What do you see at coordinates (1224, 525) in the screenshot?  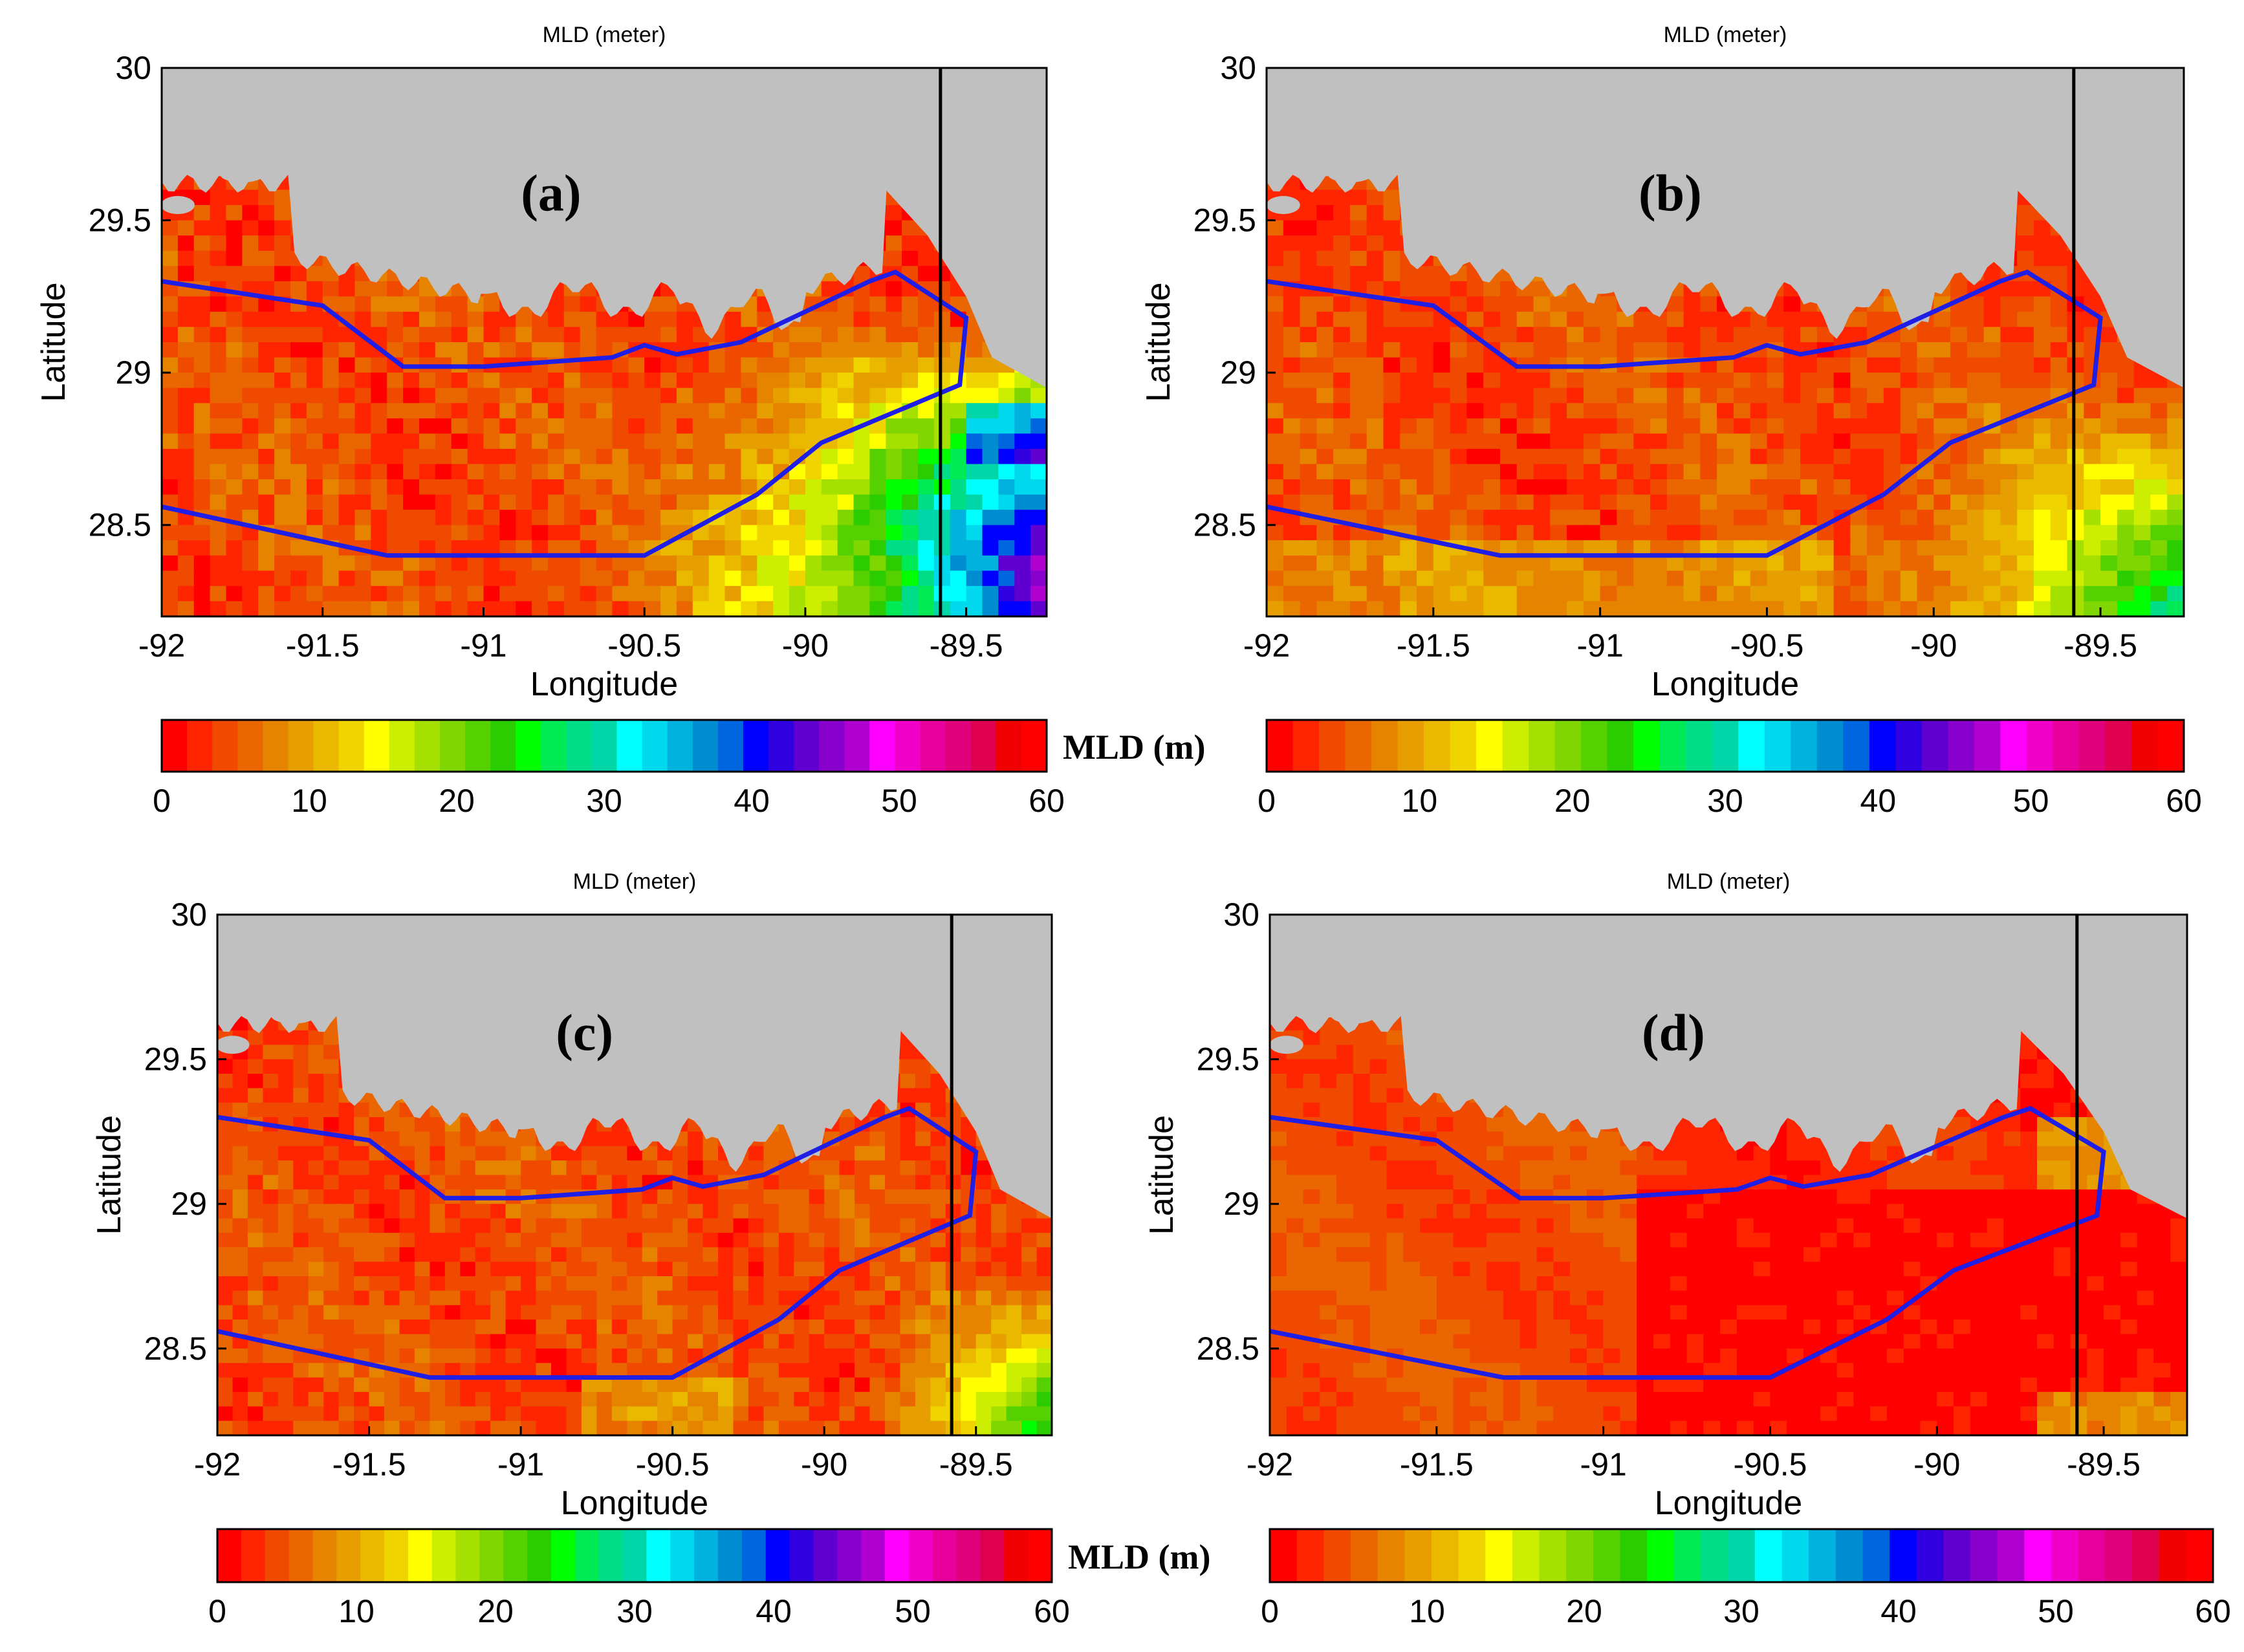 I see `y-tick-label: 28.5` at bounding box center [1224, 525].